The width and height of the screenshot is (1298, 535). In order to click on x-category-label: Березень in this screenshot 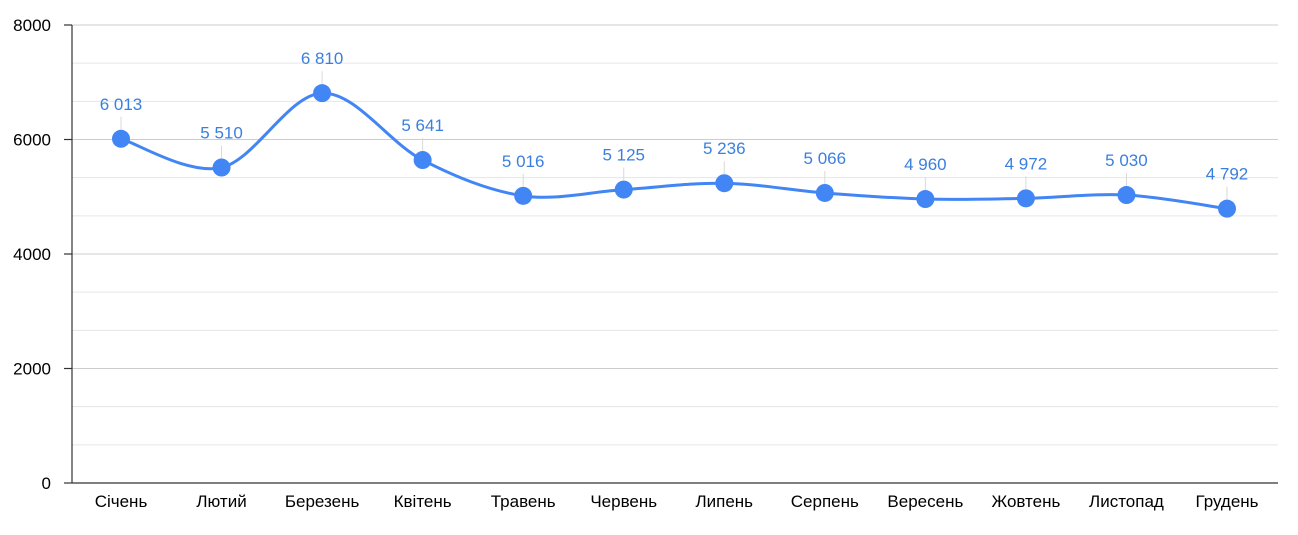, I will do `click(322, 501)`.